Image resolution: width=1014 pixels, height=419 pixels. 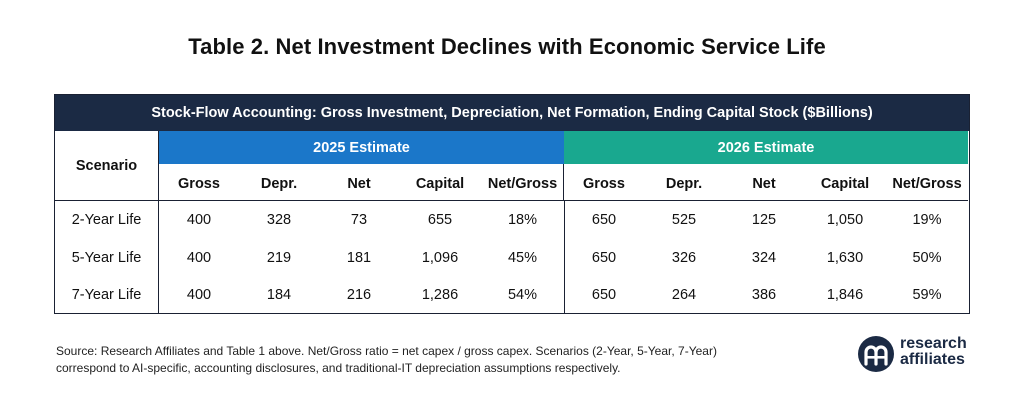 I want to click on table-cell: 45%, so click(x=522, y=258).